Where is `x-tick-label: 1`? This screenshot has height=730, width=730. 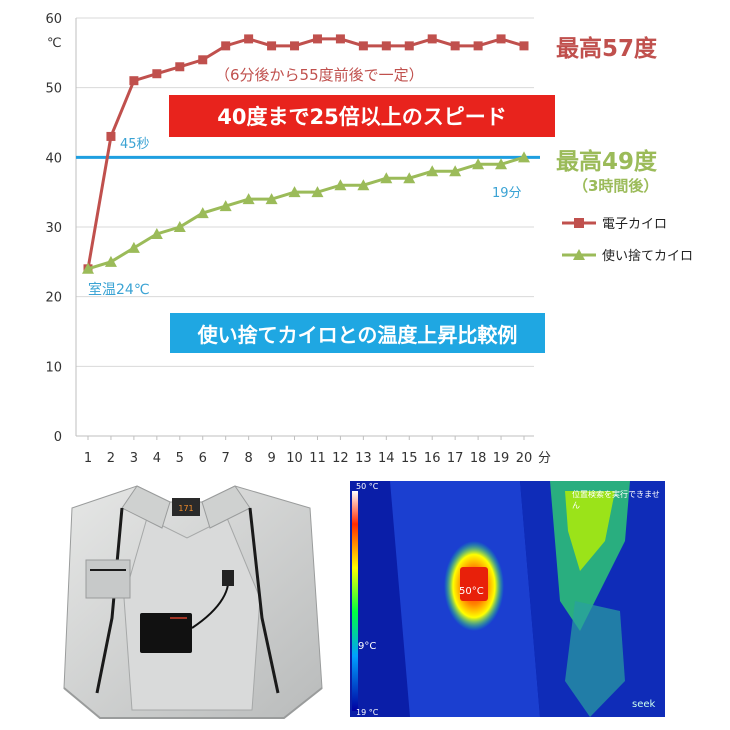 x-tick-label: 1 is located at coordinates (88, 458).